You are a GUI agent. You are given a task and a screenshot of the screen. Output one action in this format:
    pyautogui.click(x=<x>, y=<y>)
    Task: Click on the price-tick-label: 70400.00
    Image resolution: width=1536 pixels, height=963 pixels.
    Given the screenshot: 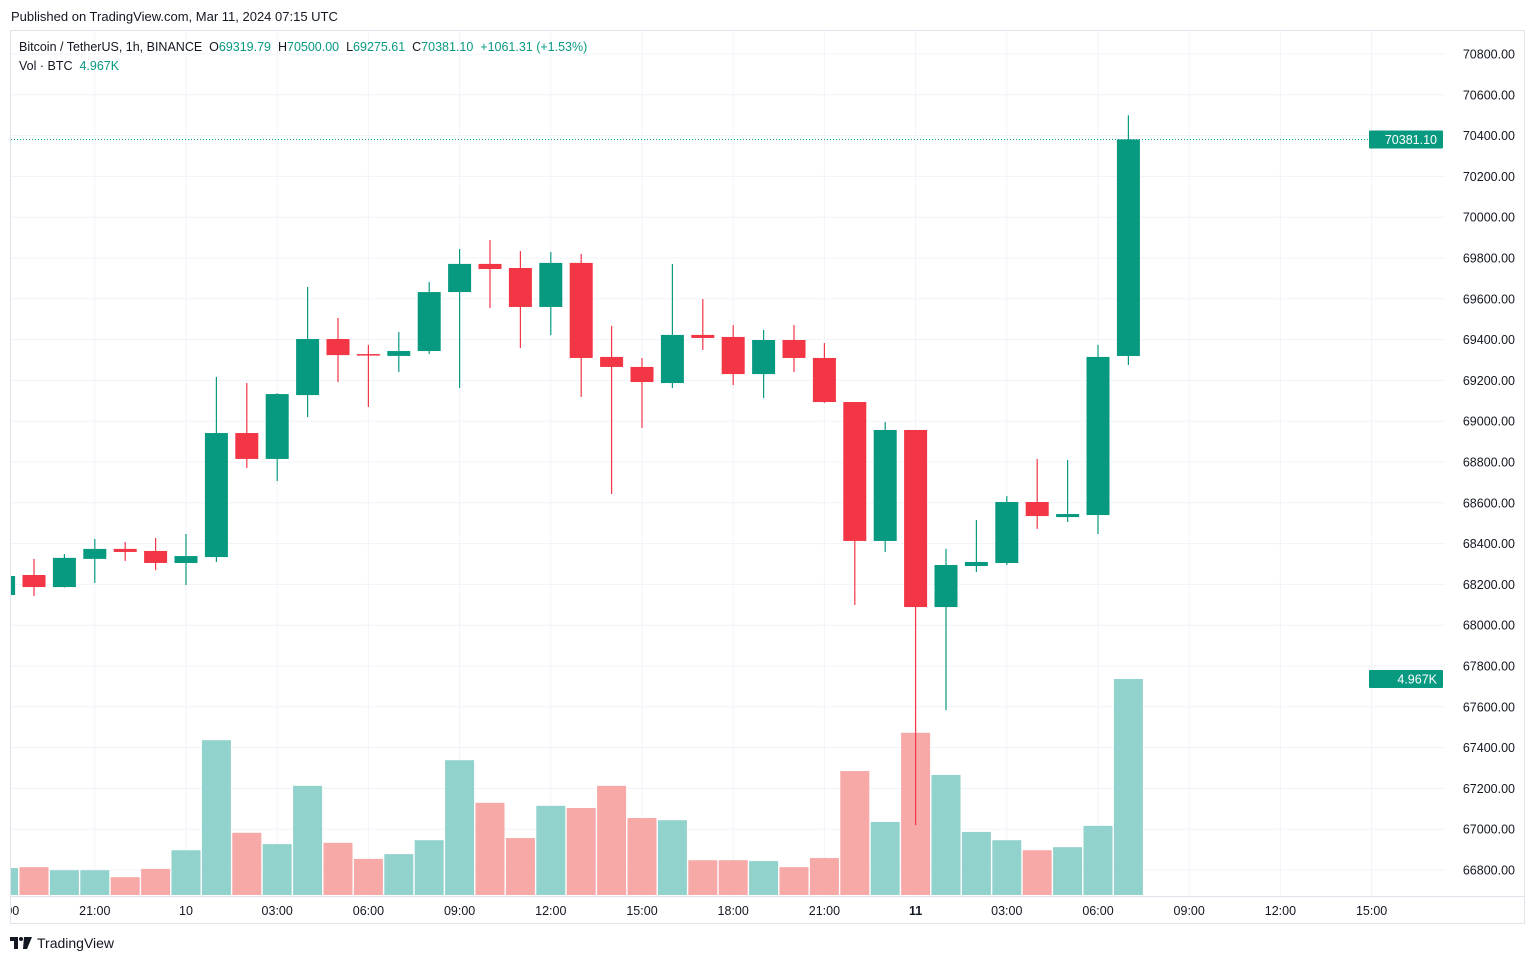 What is the action you would take?
    pyautogui.click(x=1489, y=136)
    